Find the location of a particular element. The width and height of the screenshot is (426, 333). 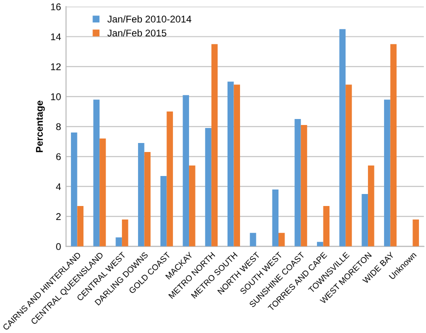

y-tick-label: 12 is located at coordinates (56, 66).